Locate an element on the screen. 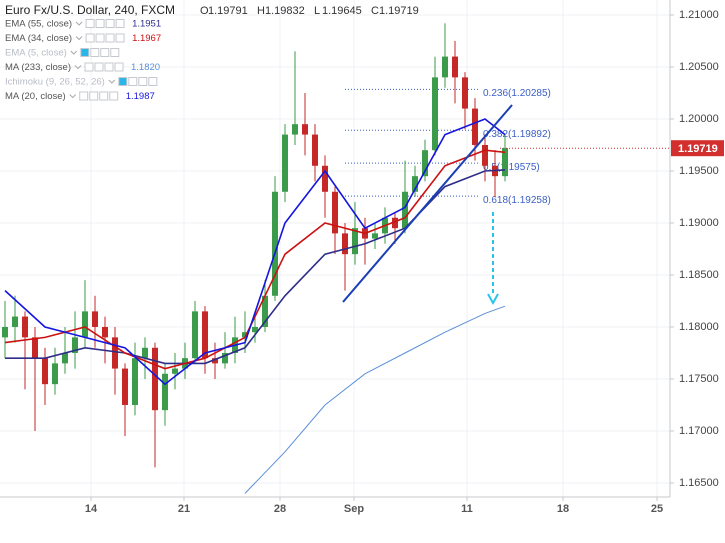  ohlc-value: 1.19719 is located at coordinates (399, 11).